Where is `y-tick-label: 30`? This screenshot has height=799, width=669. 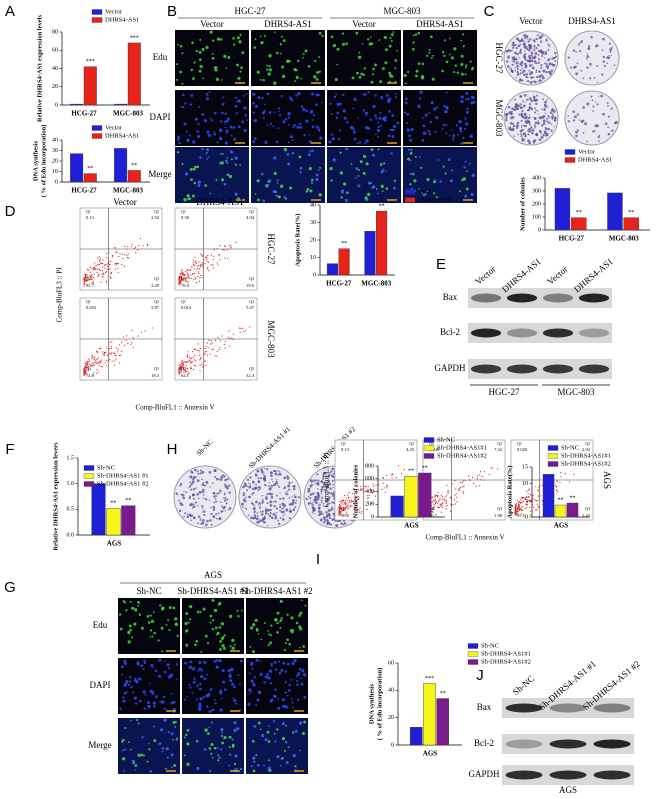
y-tick-label: 30 is located at coordinates (55, 151).